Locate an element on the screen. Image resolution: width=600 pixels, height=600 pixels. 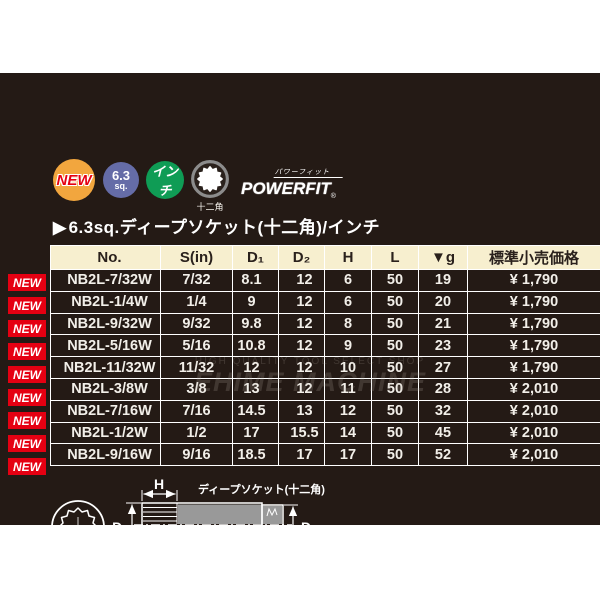
header-d1: D₁ is located at coordinates (255, 257).